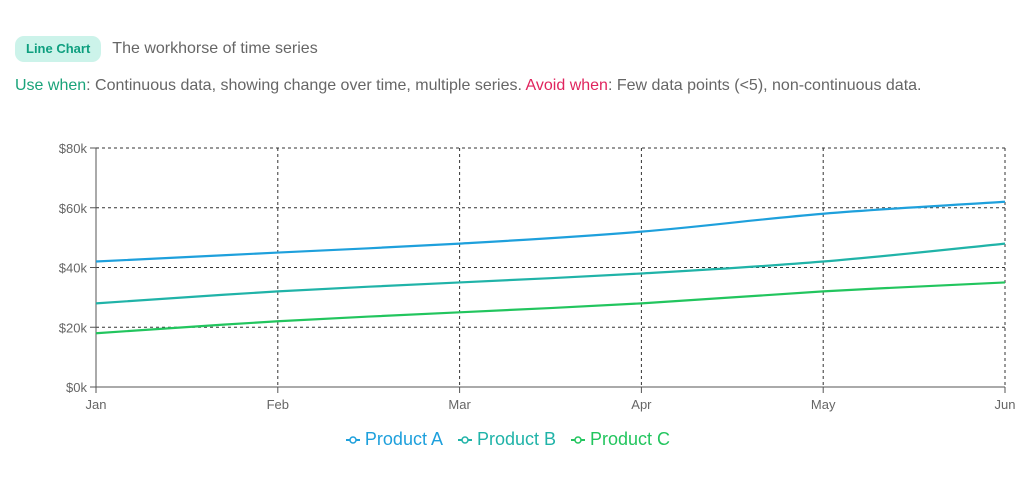 The image size is (1035, 482). I want to click on avoid-when-label: Avoid when, so click(566, 85).